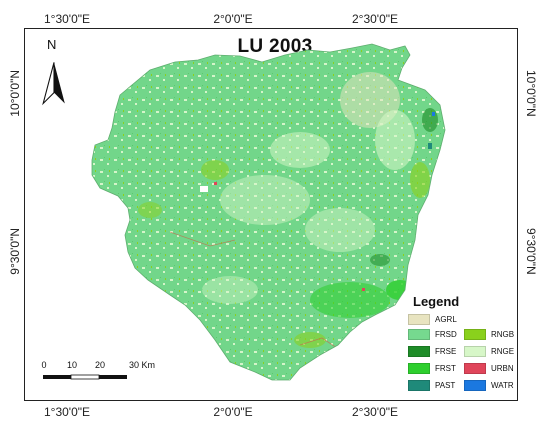 The width and height of the screenshot is (550, 425). I want to click on coord-right-1: 10°0'0"N, so click(531, 93).